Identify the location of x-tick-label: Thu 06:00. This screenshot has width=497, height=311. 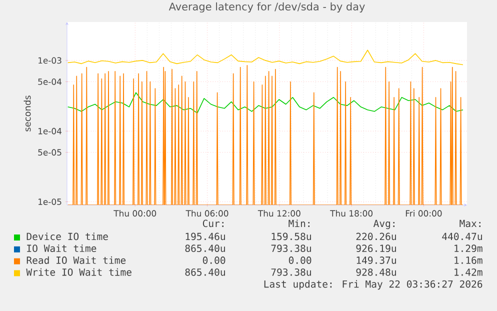
(207, 213).